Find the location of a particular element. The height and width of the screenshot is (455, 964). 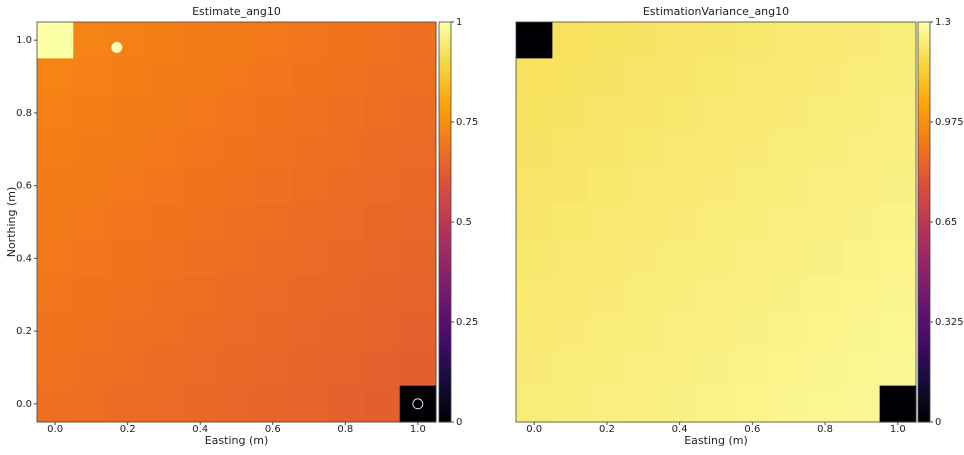

x-tick-label: 0.4 is located at coordinates (200, 429).